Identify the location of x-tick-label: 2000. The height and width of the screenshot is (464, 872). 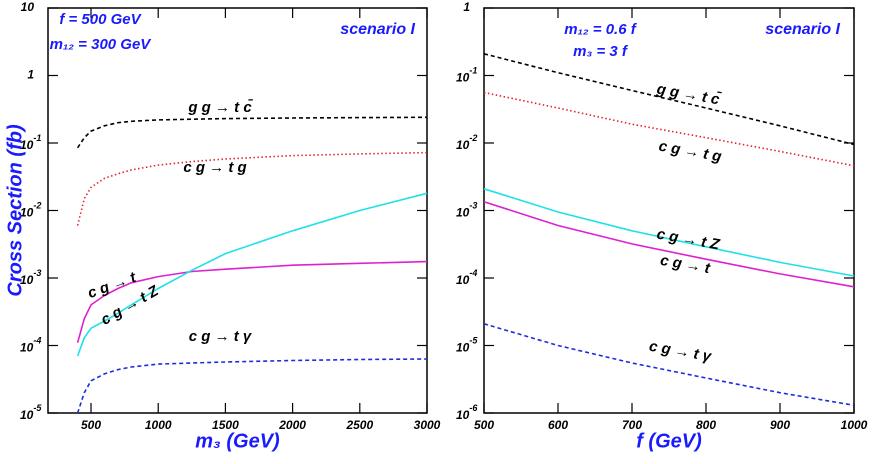
(292, 425).